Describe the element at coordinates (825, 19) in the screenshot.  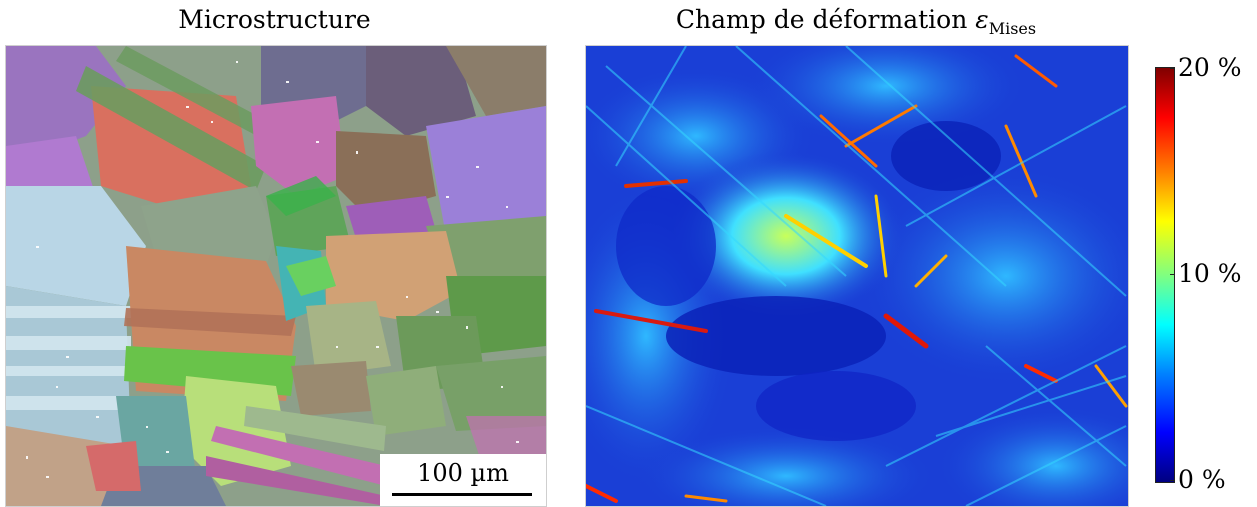
I see `strain-title-text: Champ de déformation` at that location.